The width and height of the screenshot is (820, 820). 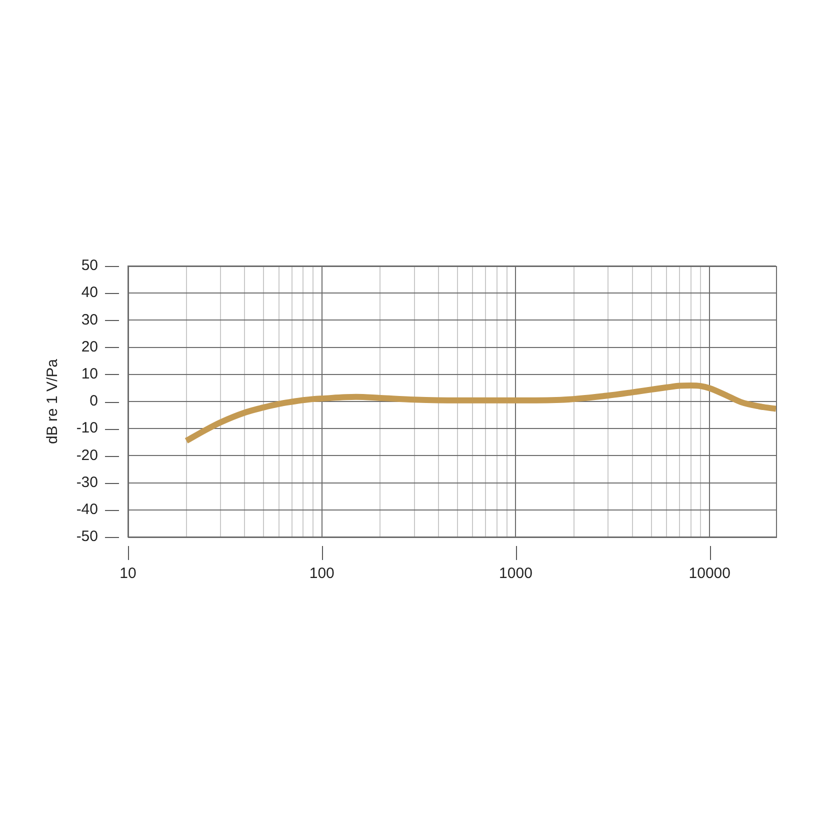 What do you see at coordinates (89, 319) in the screenshot?
I see `y-tick-label: 30` at bounding box center [89, 319].